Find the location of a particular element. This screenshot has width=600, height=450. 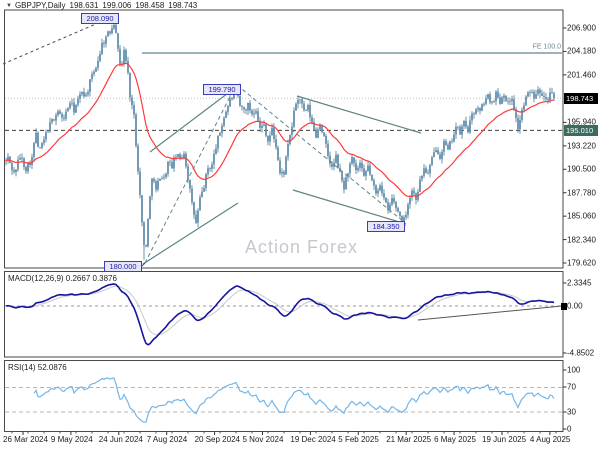

rsi-axis-label: 70 is located at coordinates (571, 387).